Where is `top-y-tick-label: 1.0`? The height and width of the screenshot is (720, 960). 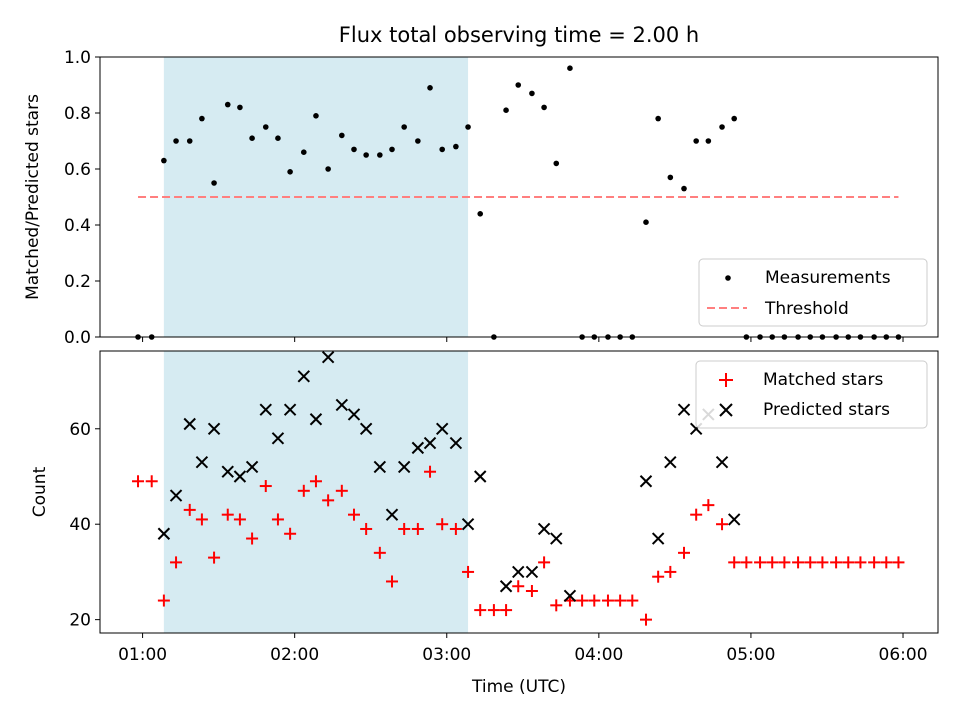
top-y-tick-label: 1.0 is located at coordinates (77, 58).